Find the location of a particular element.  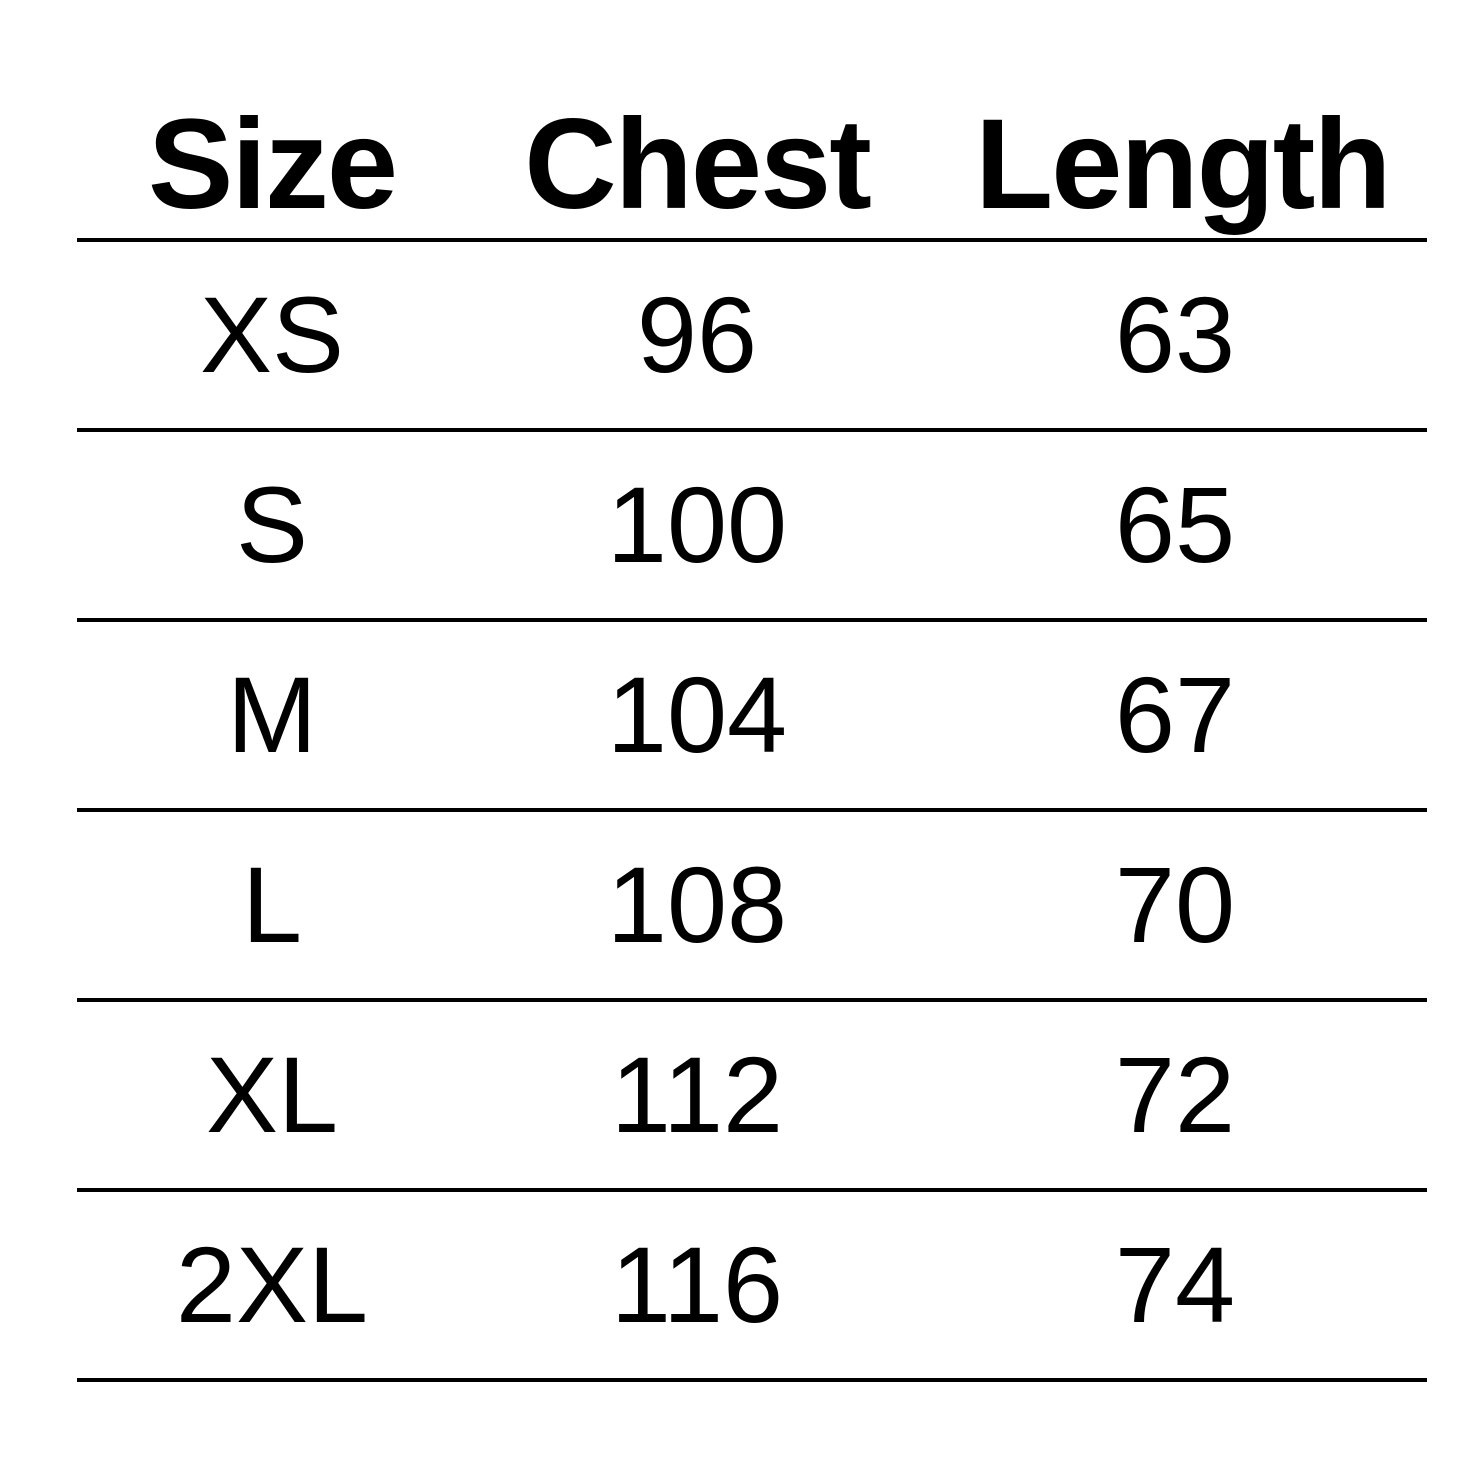

chest-cell: 96 is located at coordinates (697, 334).